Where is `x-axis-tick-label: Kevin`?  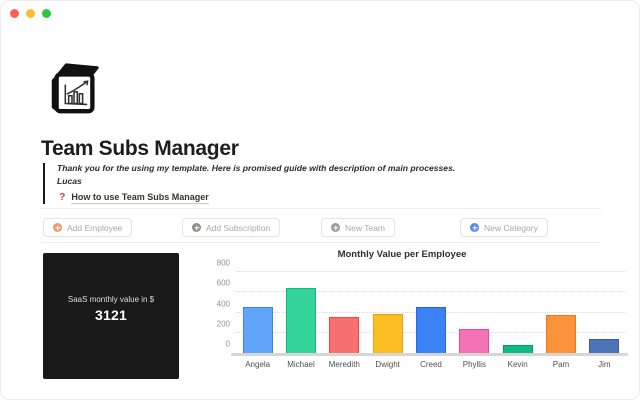
x-axis-tick-label: Kevin is located at coordinates (517, 364).